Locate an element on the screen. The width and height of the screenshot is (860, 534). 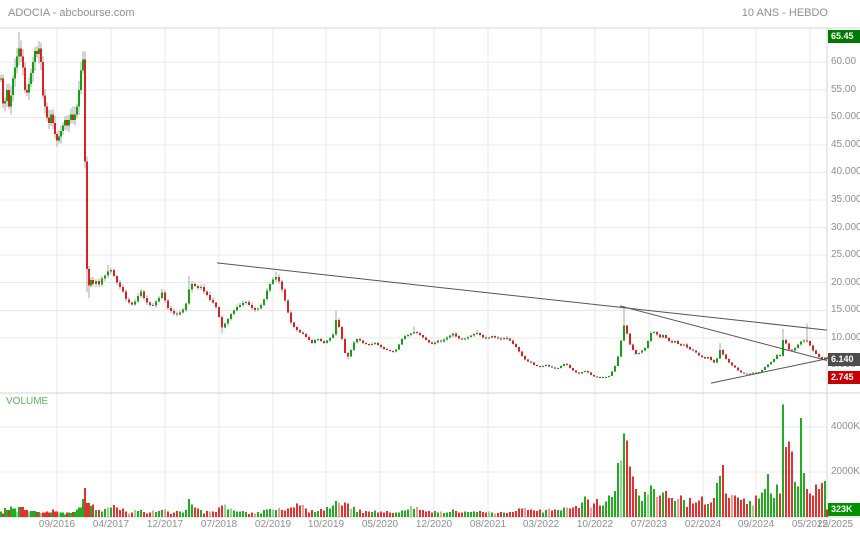
time-axis-label: 07/2023 is located at coordinates (649, 524).